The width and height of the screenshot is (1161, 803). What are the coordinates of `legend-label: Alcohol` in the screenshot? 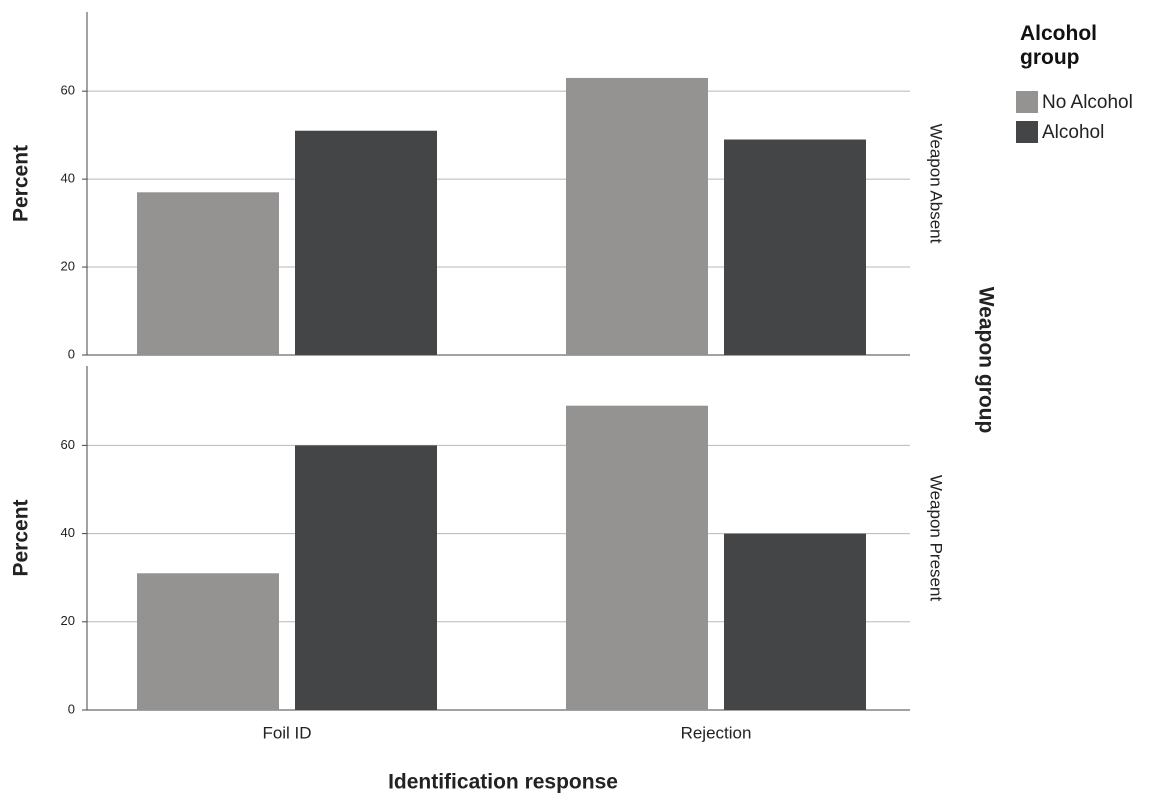 It's located at (1073, 132).